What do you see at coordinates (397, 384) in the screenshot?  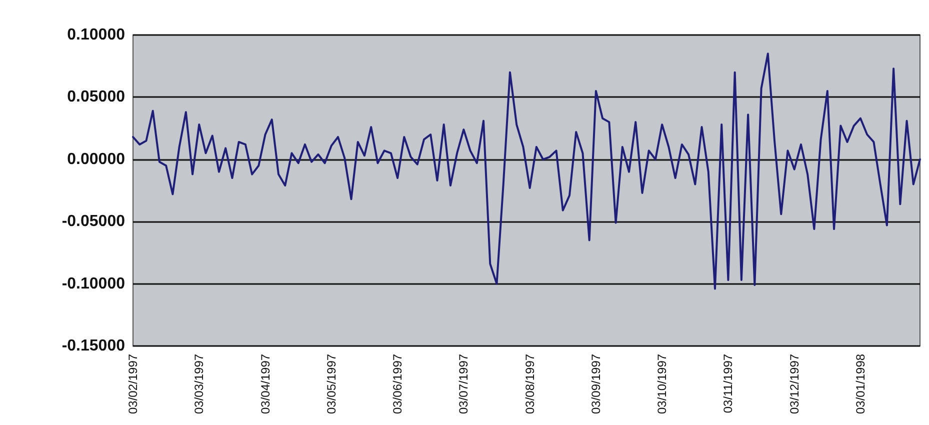 I see `x-tick-label: 03/06/1997` at bounding box center [397, 384].